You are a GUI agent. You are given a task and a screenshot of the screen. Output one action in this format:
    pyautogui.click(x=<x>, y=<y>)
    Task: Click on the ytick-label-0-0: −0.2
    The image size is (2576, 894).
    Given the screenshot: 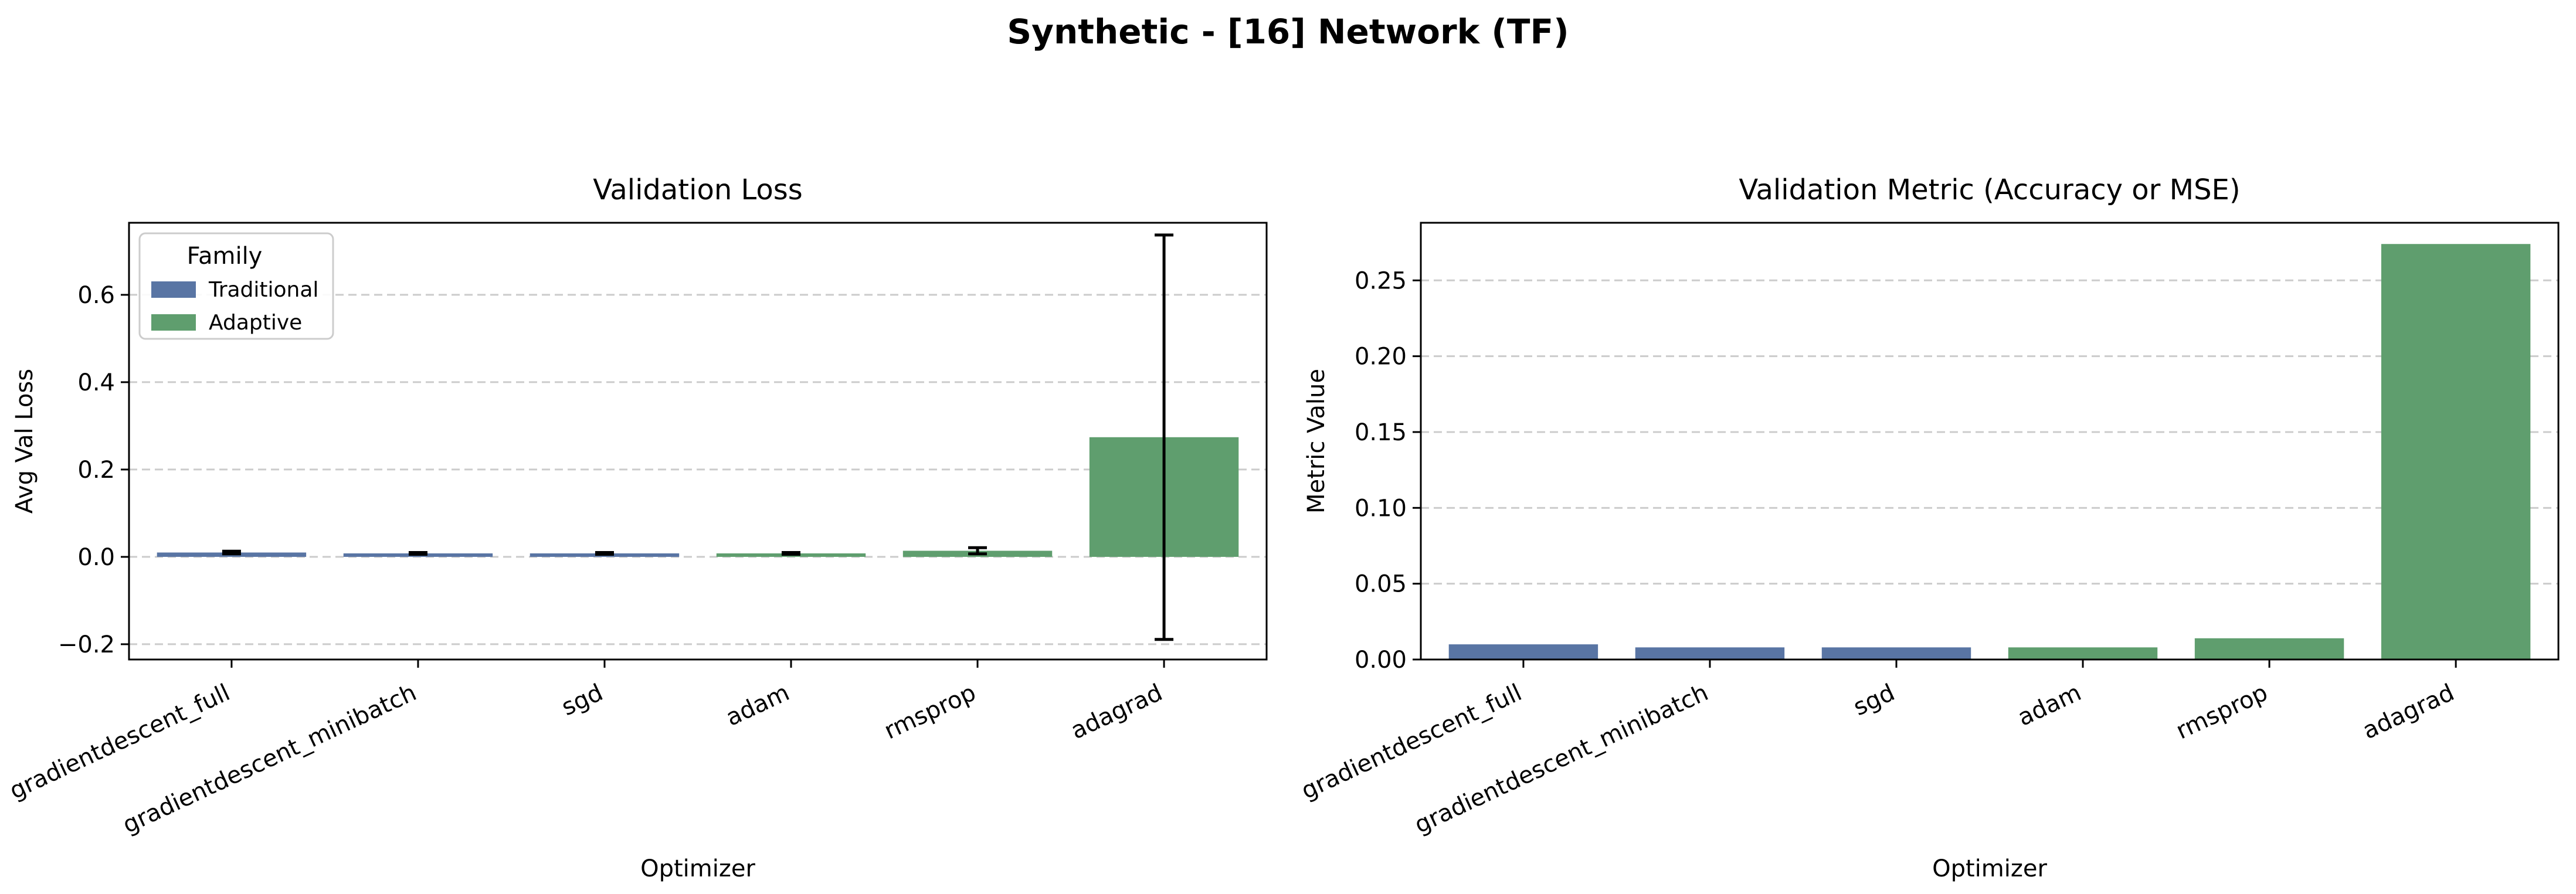 What is the action you would take?
    pyautogui.click(x=86, y=644)
    